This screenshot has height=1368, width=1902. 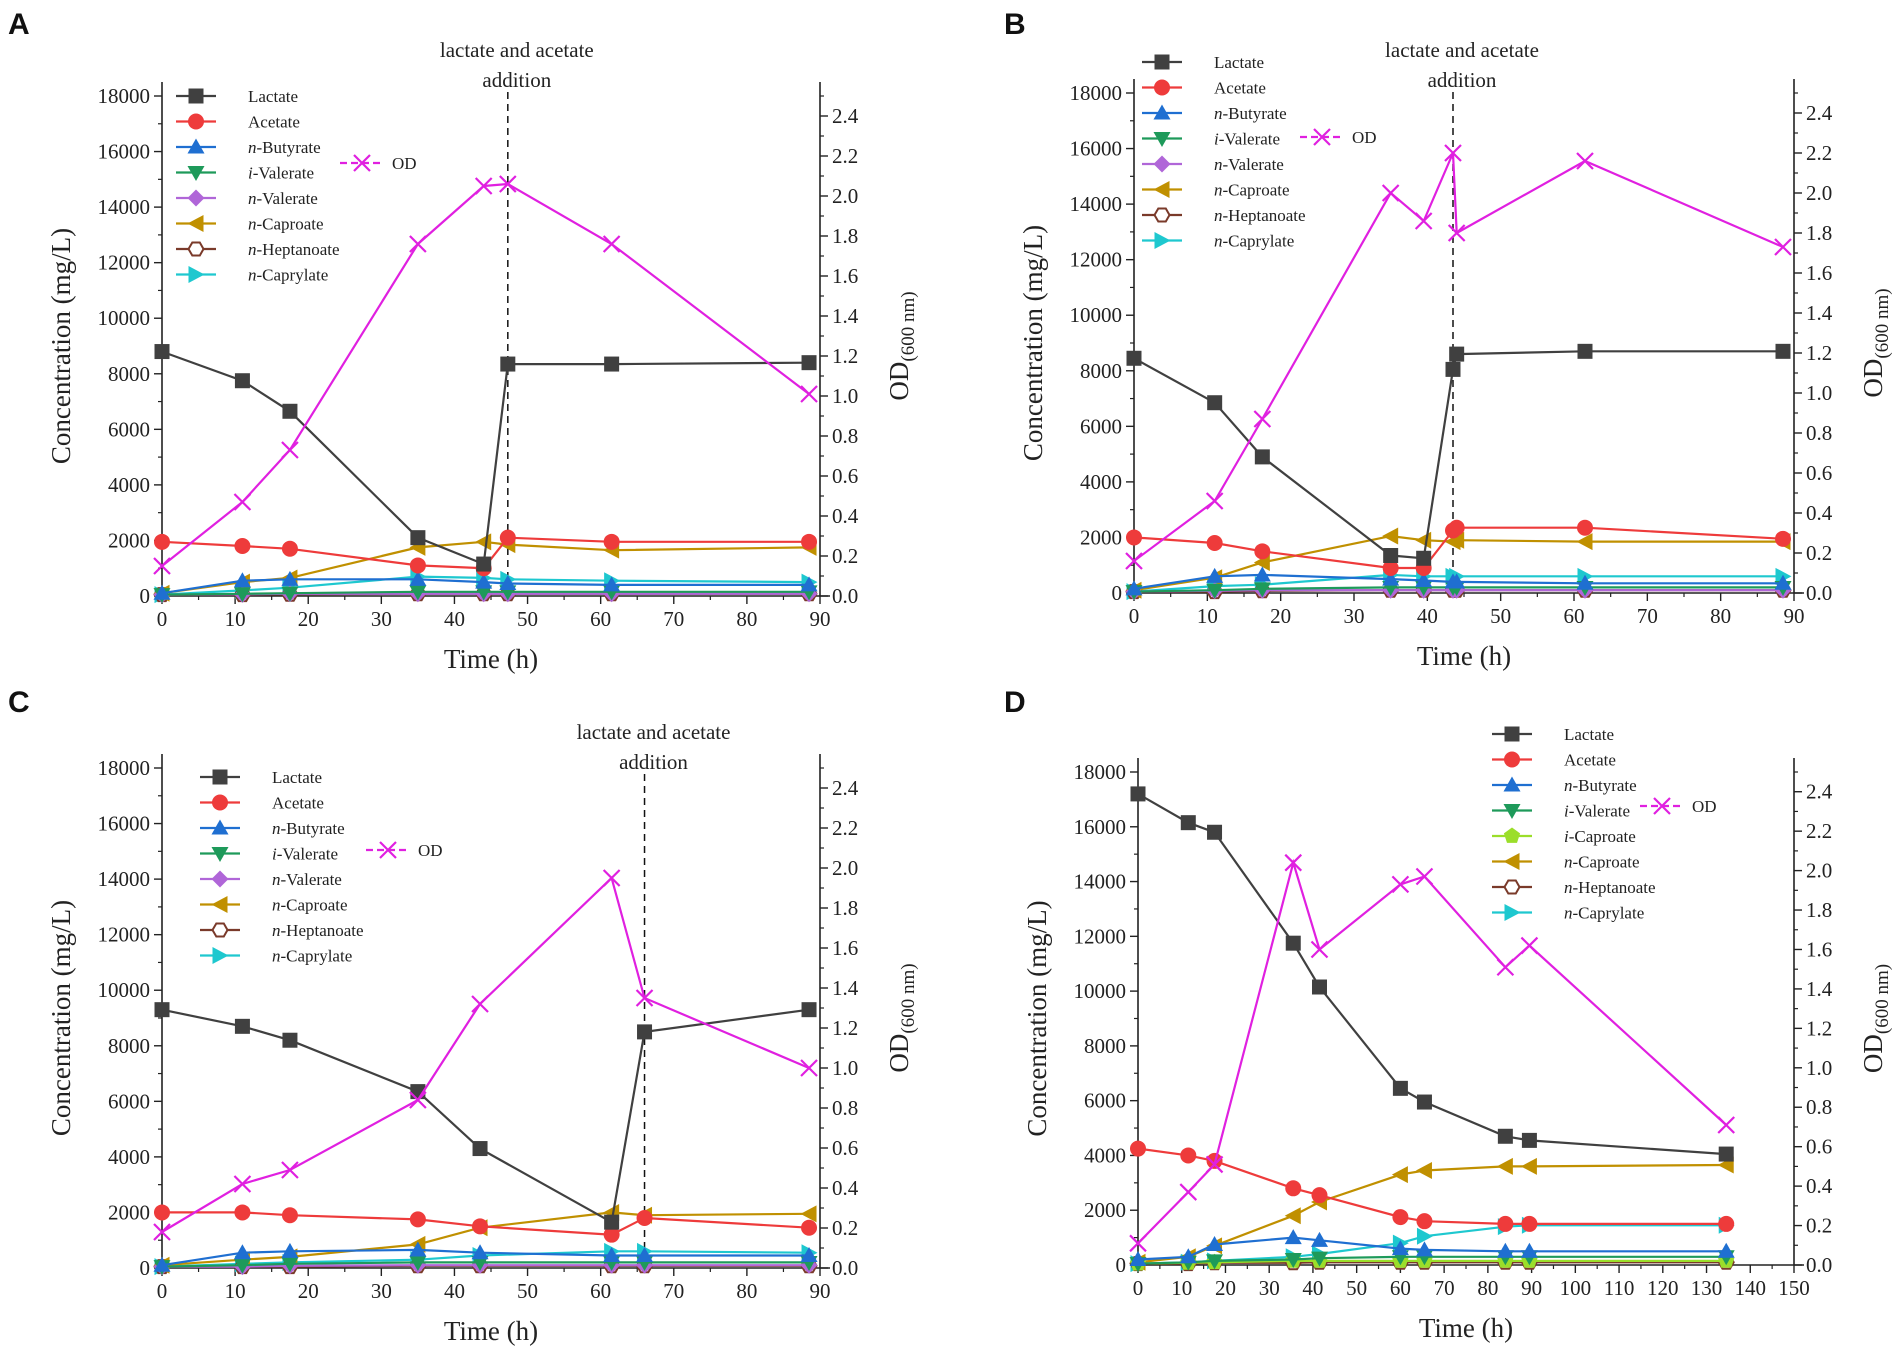 I want to click on x-tick-label: 110, so click(x=1619, y=1288).